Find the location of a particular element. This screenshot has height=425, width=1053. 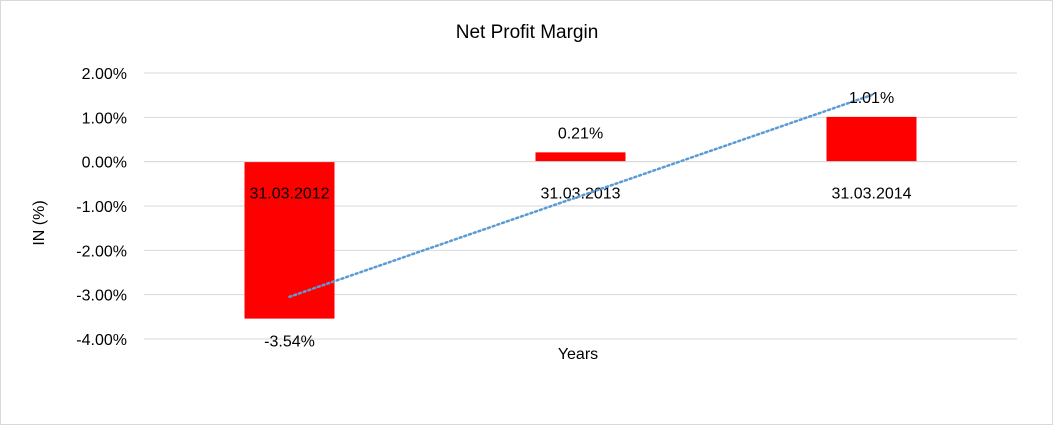

y-axis-ticks: 2.00% 1.00% 0.00% -1.00% -2.00% -3.00% -4.00% is located at coordinates (101, 207).